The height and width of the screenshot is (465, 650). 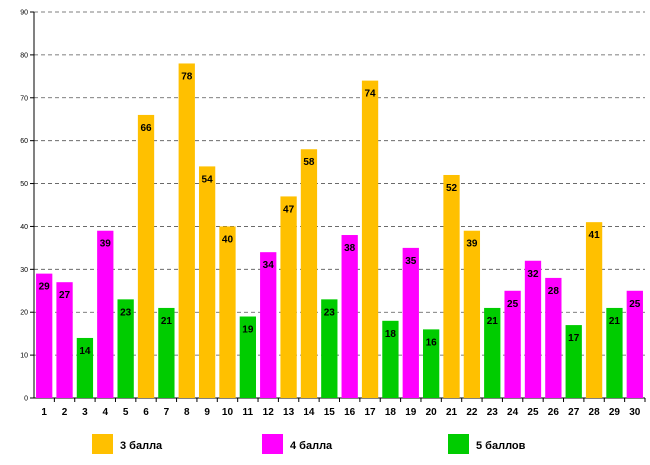 What do you see at coordinates (615, 412) in the screenshot?
I see `x-tick-label-29: 29` at bounding box center [615, 412].